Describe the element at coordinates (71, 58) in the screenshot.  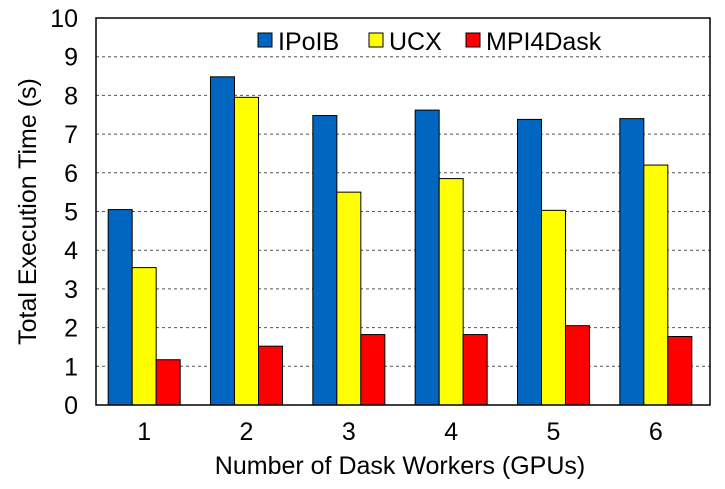
I see `y-tick-label: 9` at that location.